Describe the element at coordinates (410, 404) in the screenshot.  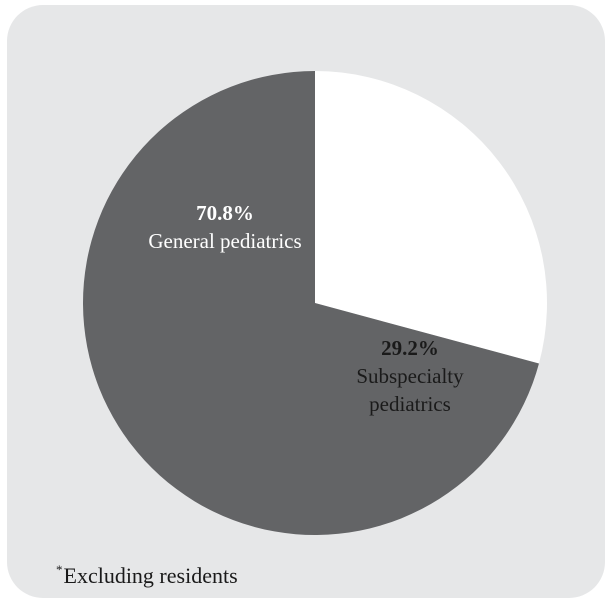
I see `slice-category: pediatrics` at that location.